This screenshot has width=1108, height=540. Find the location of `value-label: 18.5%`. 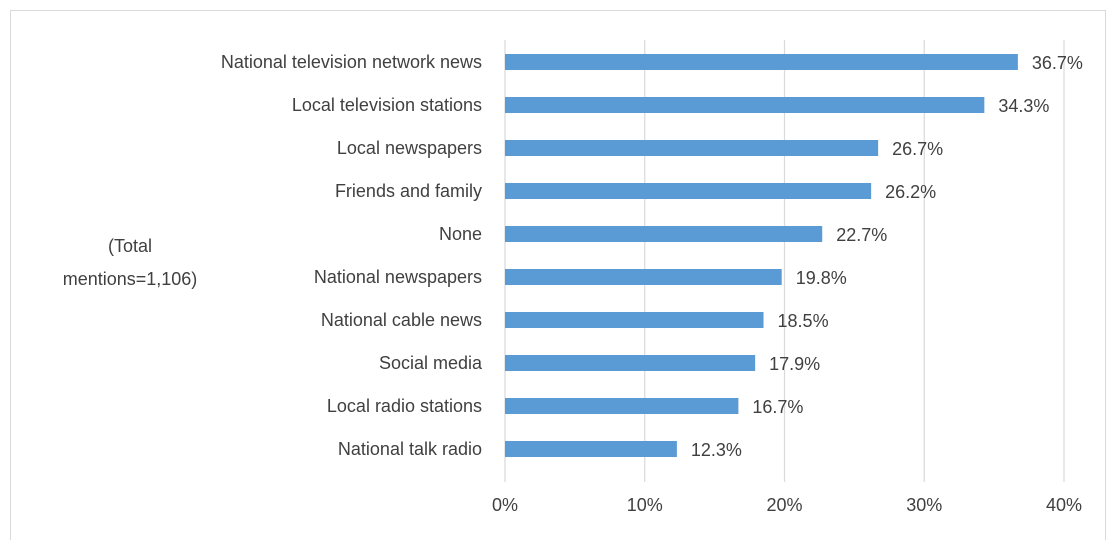

value-label: 18.5% is located at coordinates (803, 321).